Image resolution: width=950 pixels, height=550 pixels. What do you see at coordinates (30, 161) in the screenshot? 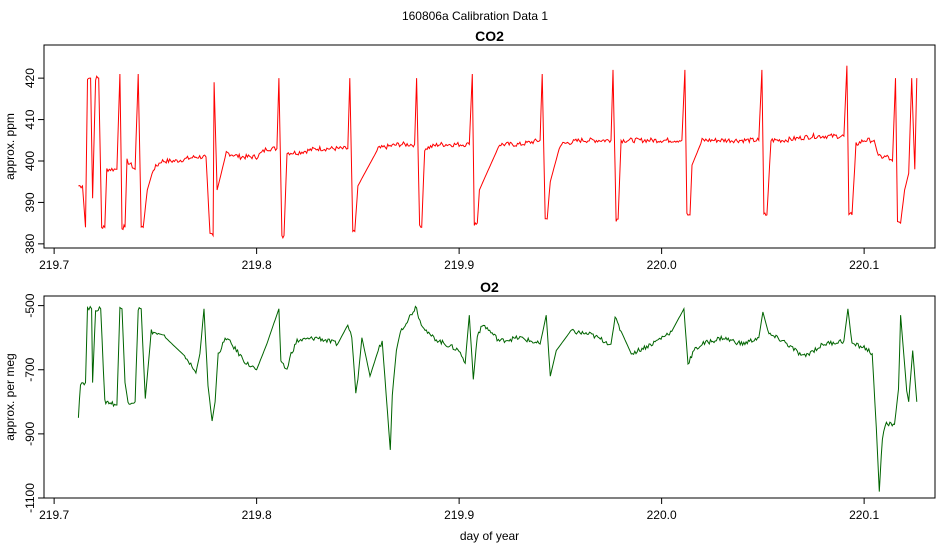
I see `co2-y-tick-label: 400` at bounding box center [30, 161].